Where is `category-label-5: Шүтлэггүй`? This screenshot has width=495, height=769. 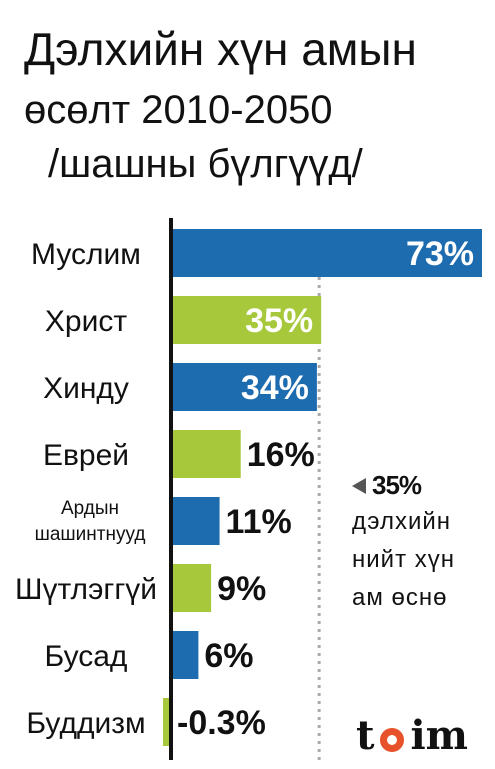
category-label-5: Шүтлэггүй is located at coordinates (86, 589).